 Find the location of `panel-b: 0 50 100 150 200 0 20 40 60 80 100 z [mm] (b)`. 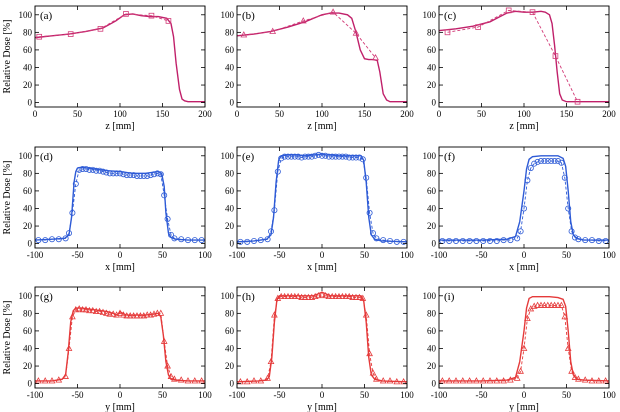

panel-b: 0 50 100 150 200 0 20 40 60 80 100 z [mm] (b) is located at coordinates (317, 68).